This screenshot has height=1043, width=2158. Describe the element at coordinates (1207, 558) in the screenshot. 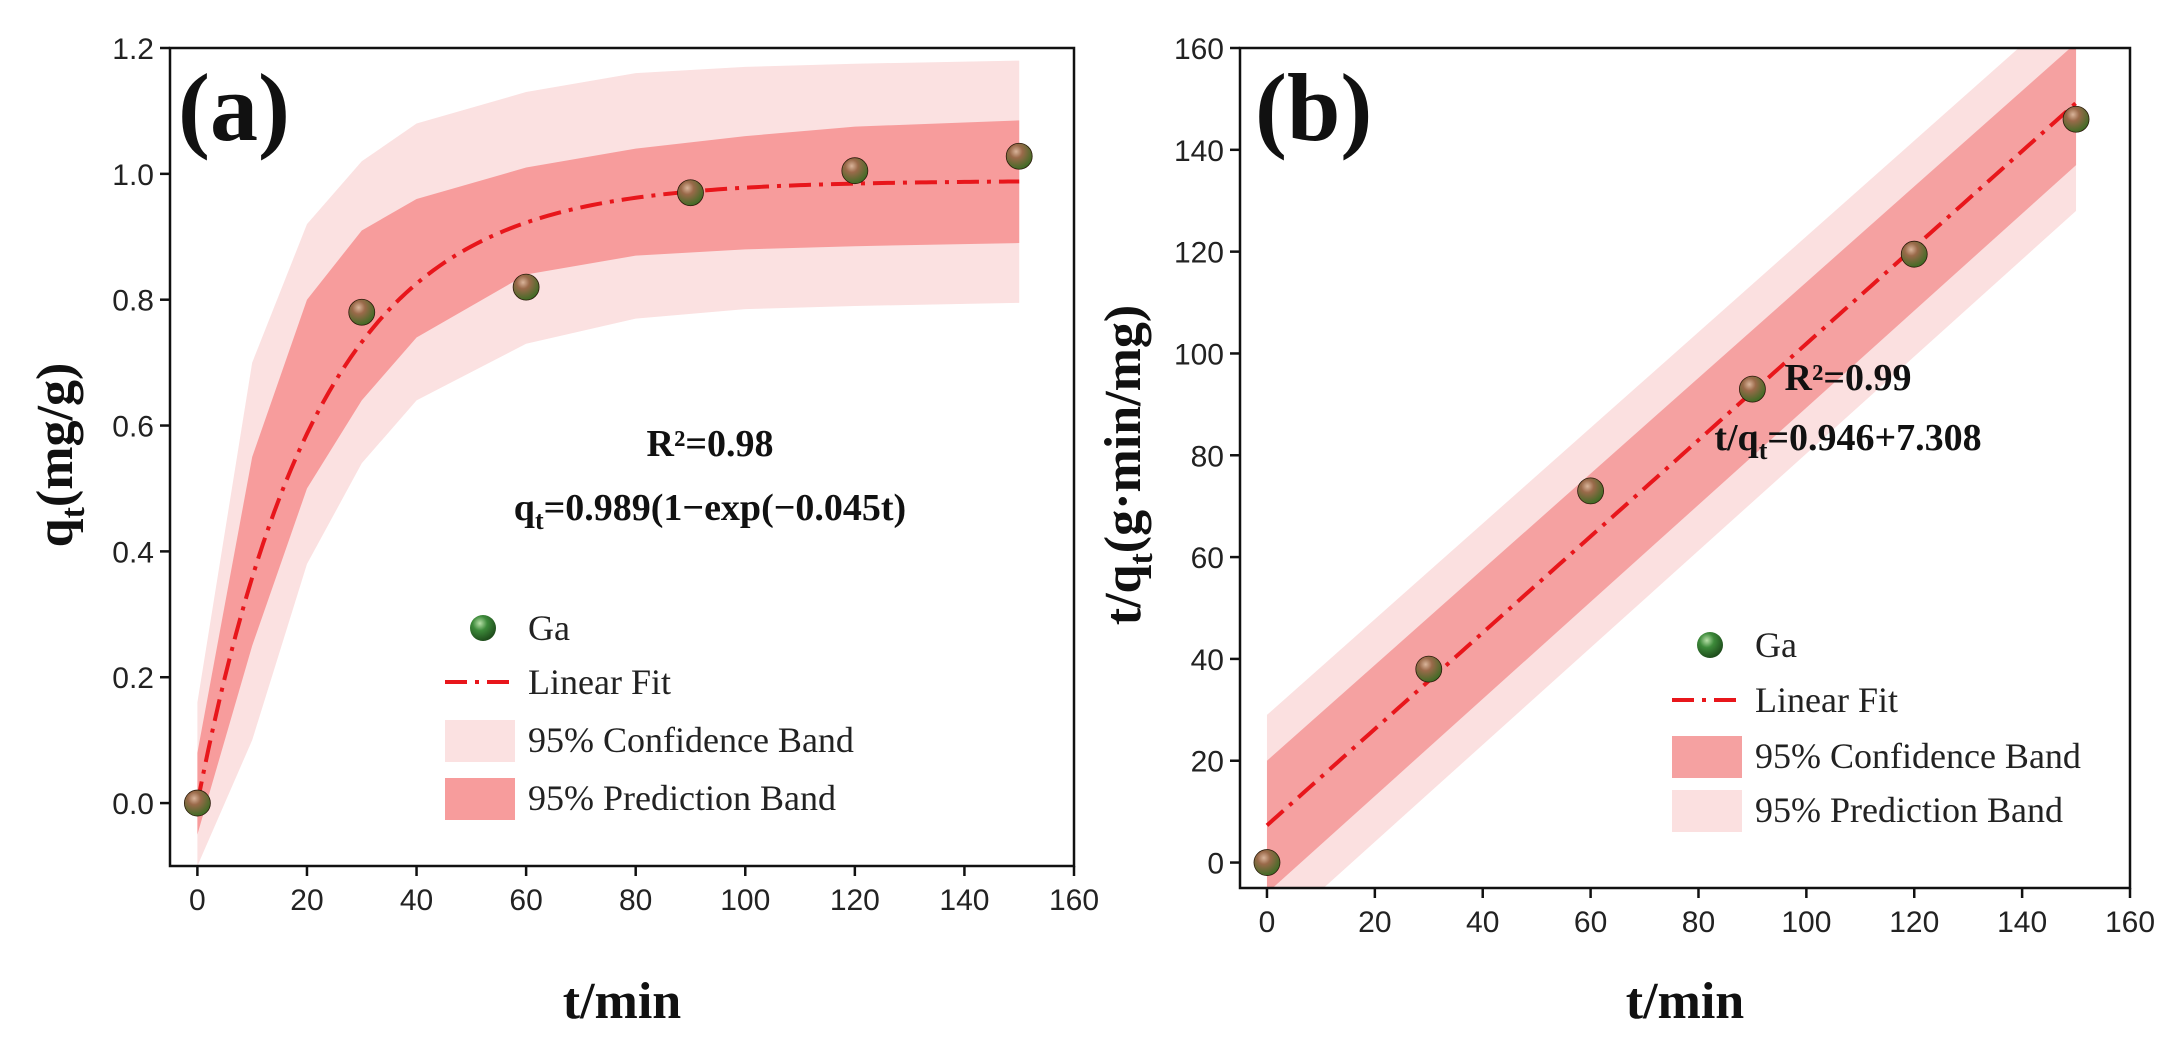

I see `y-tick-label: 60` at that location.